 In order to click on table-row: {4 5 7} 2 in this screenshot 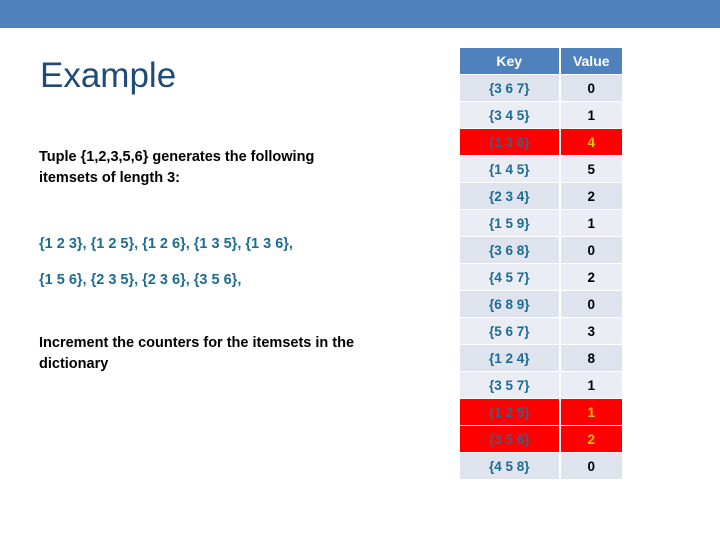, I will do `click(541, 277)`.